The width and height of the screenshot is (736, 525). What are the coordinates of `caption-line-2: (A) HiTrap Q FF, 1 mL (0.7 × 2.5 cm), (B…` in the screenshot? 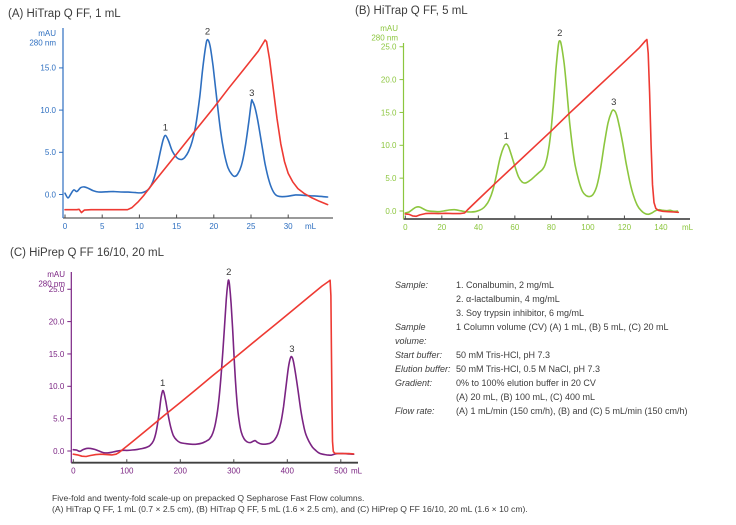 It's located at (290, 508).